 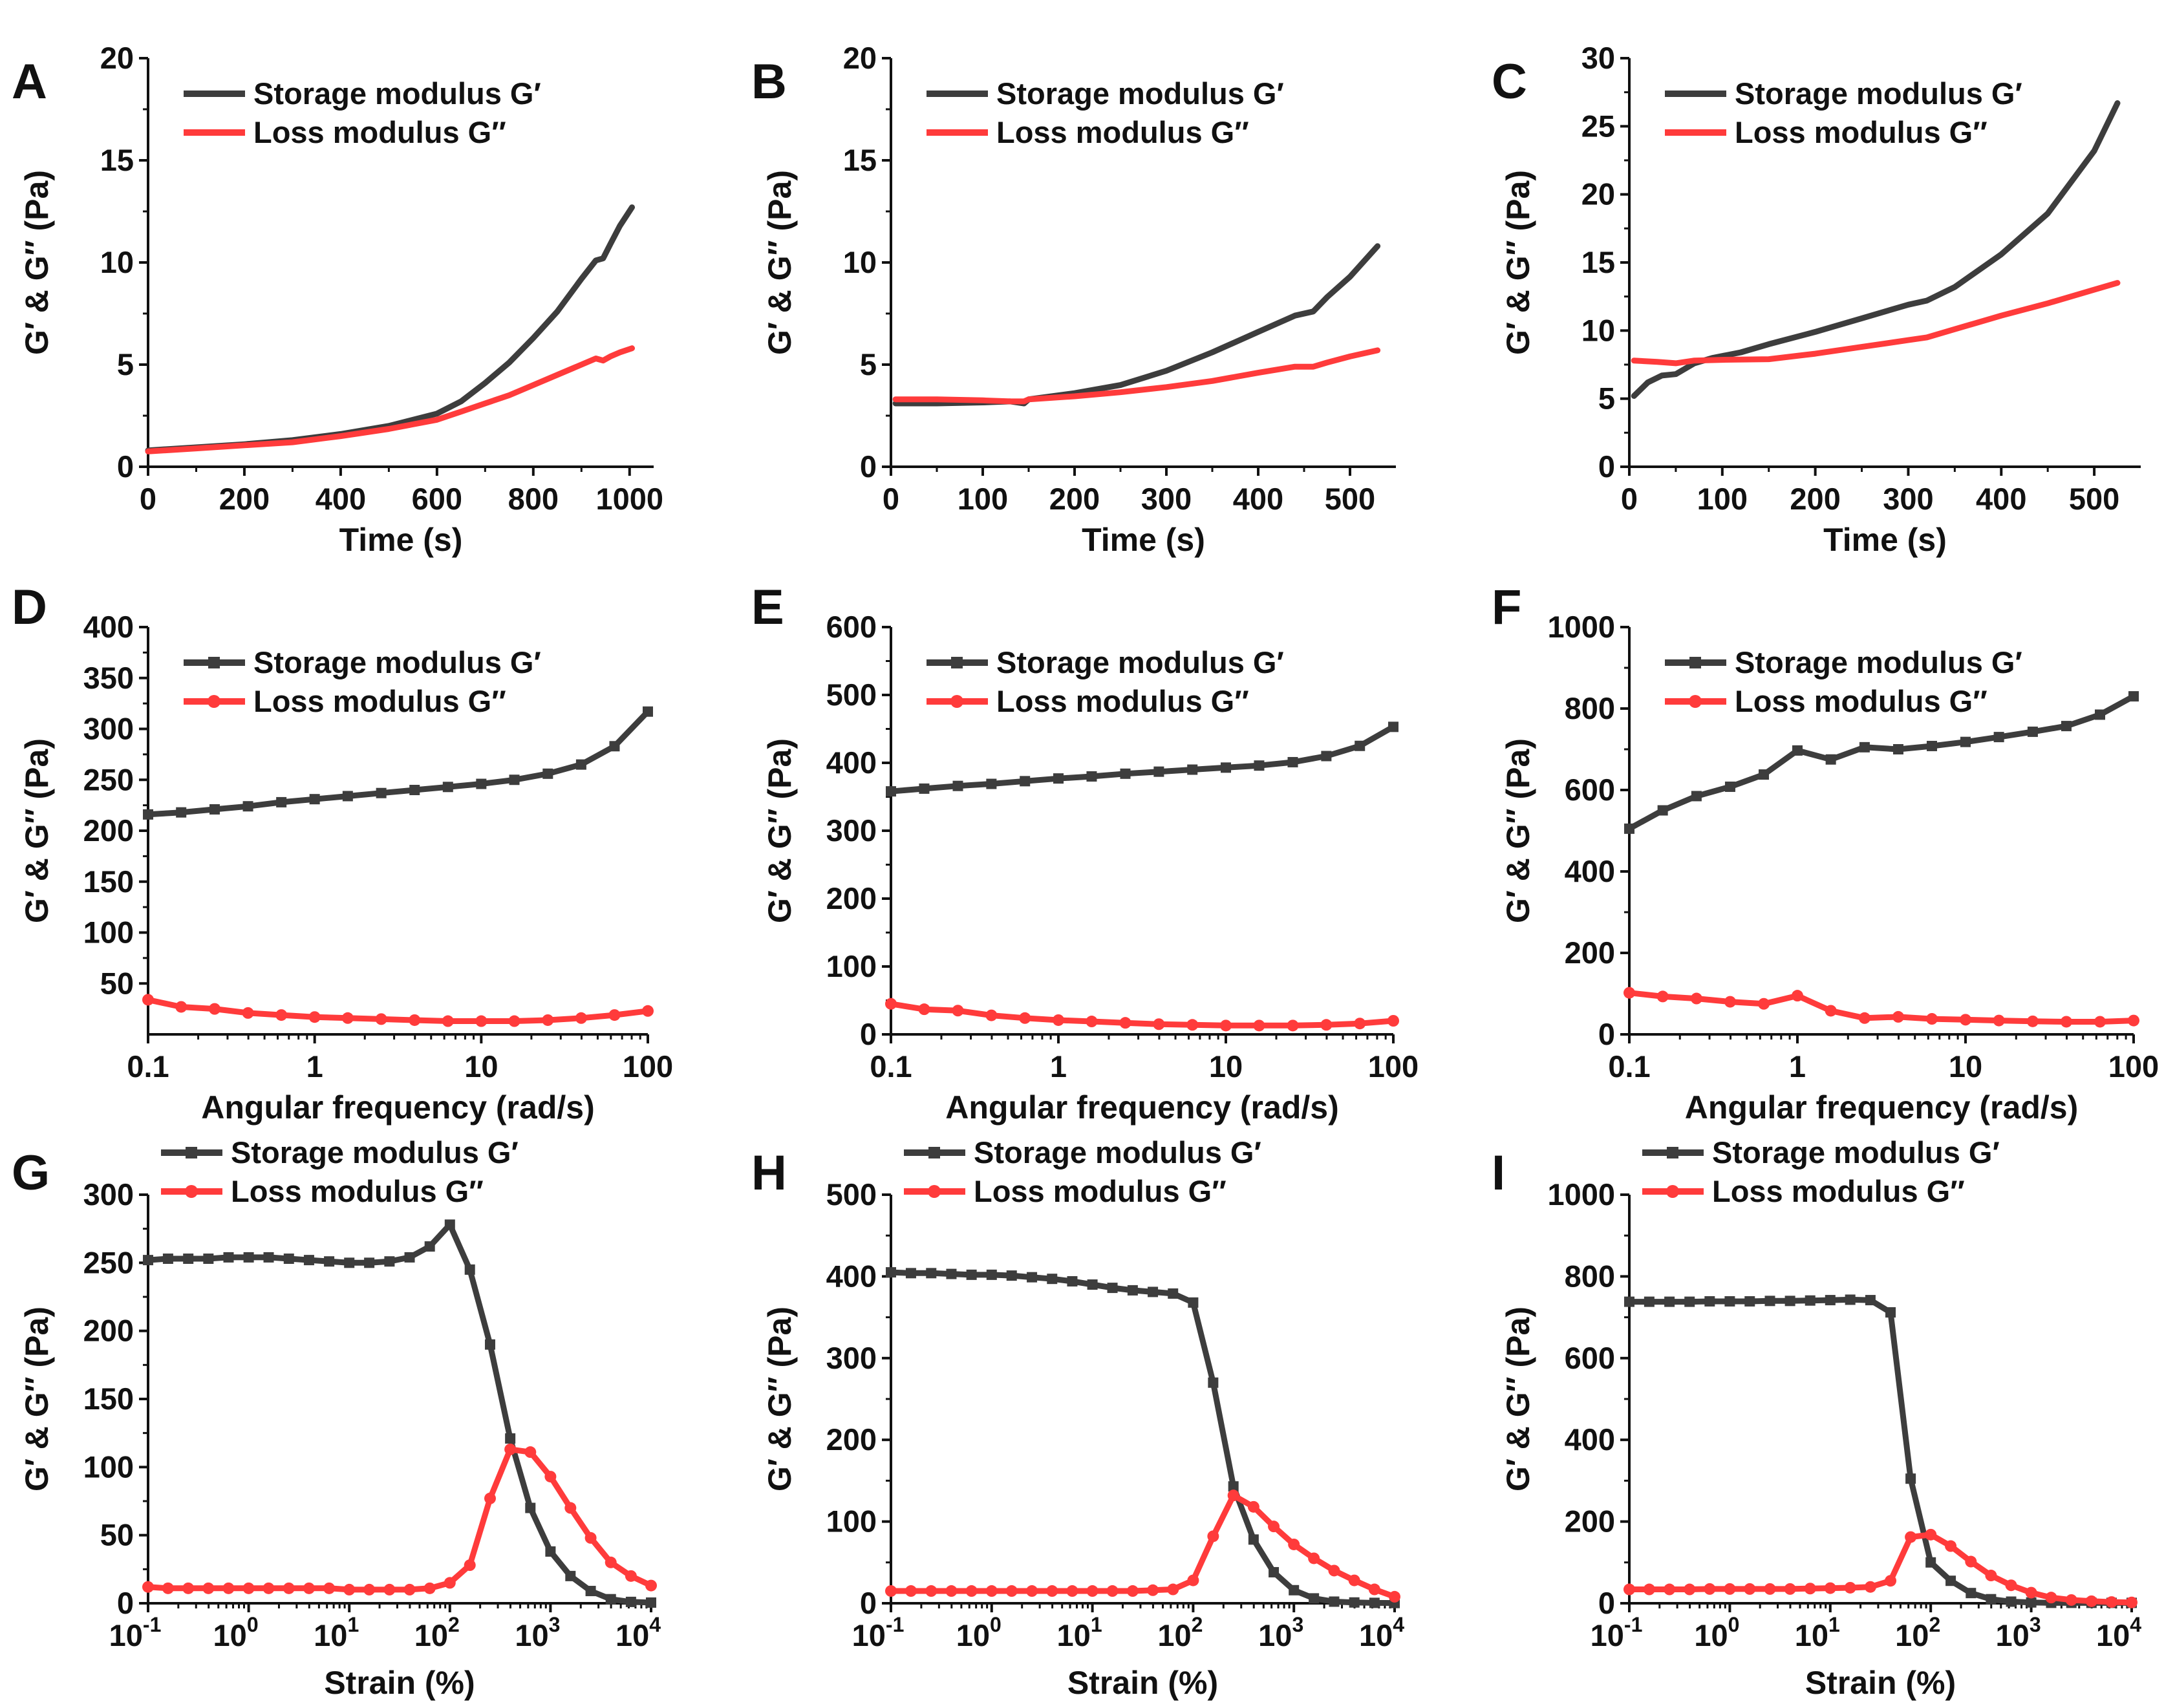 I want to click on storage-modulus-line, so click(x=398, y=763).